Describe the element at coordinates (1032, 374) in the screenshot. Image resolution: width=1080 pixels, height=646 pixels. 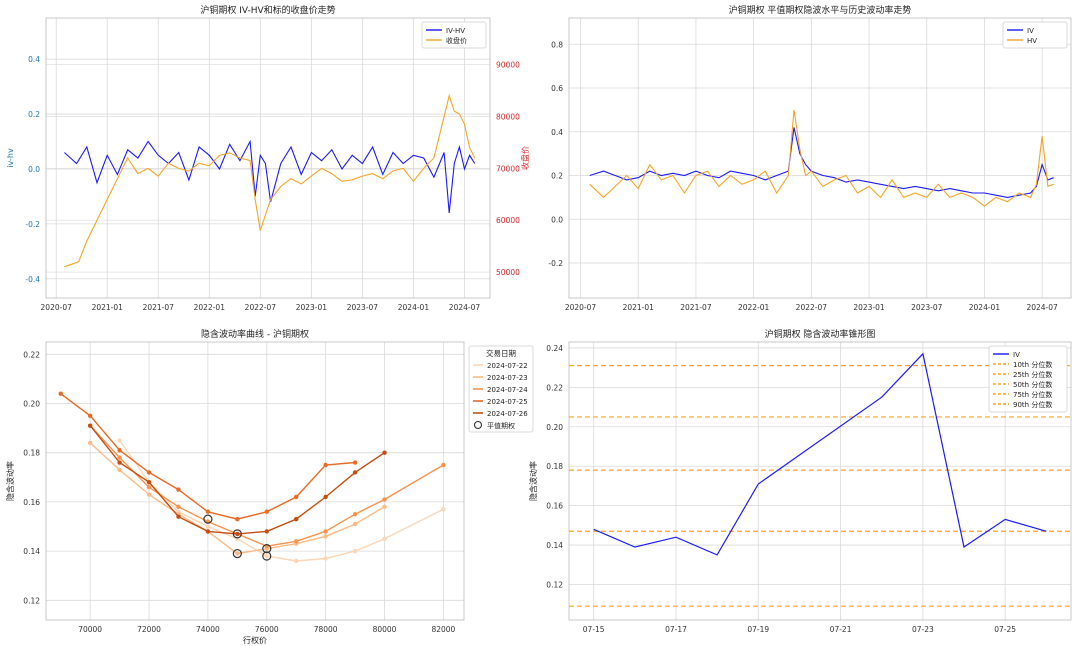
I see `legend-label: 25th 分位数` at that location.